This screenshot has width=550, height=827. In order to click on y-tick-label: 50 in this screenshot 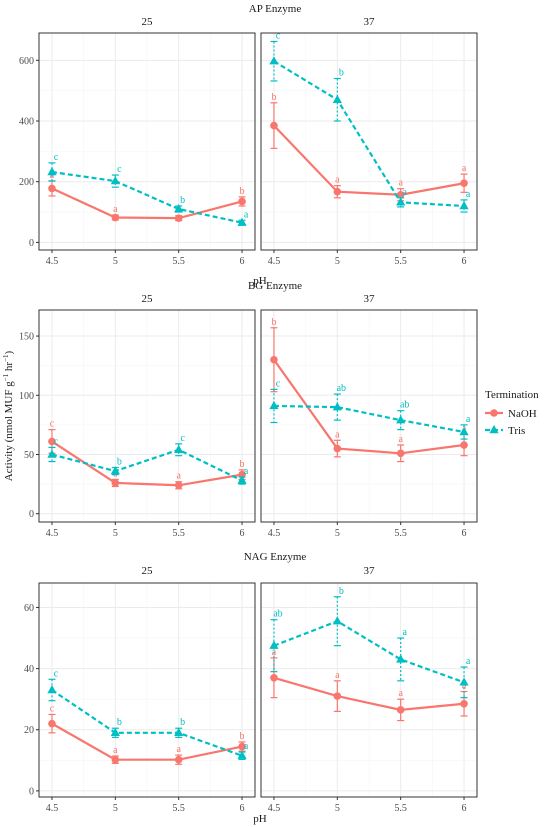, I will do `click(29, 455)`.